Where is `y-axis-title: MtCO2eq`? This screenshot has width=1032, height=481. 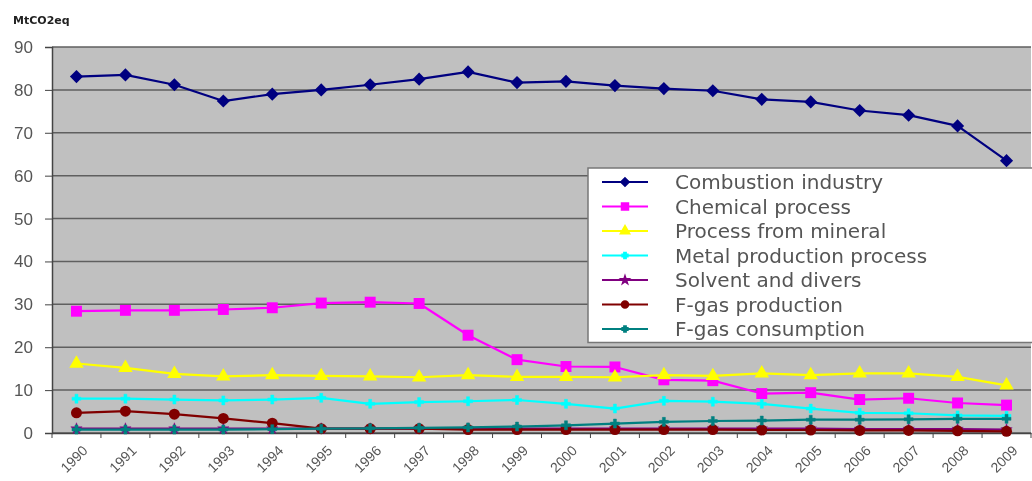
y-axis-title: MtCO2eq is located at coordinates (41, 20).